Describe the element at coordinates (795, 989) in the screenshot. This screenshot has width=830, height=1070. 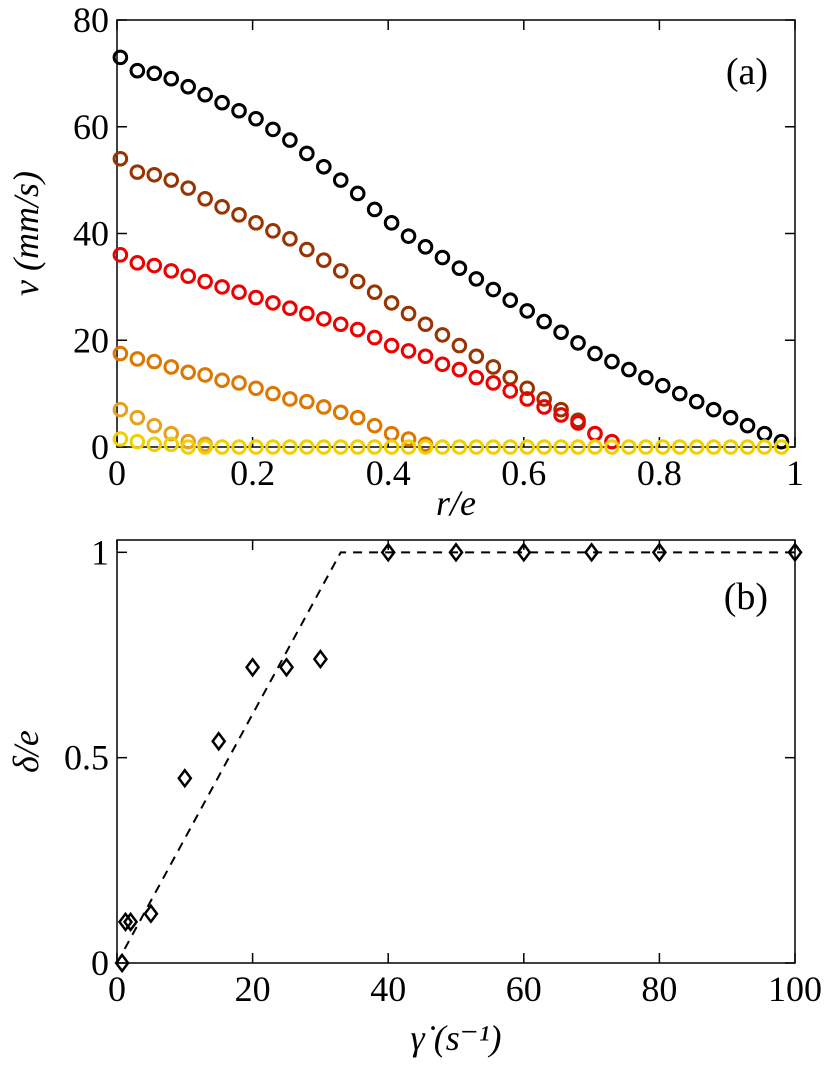
I see `x-tick-label: 100` at that location.